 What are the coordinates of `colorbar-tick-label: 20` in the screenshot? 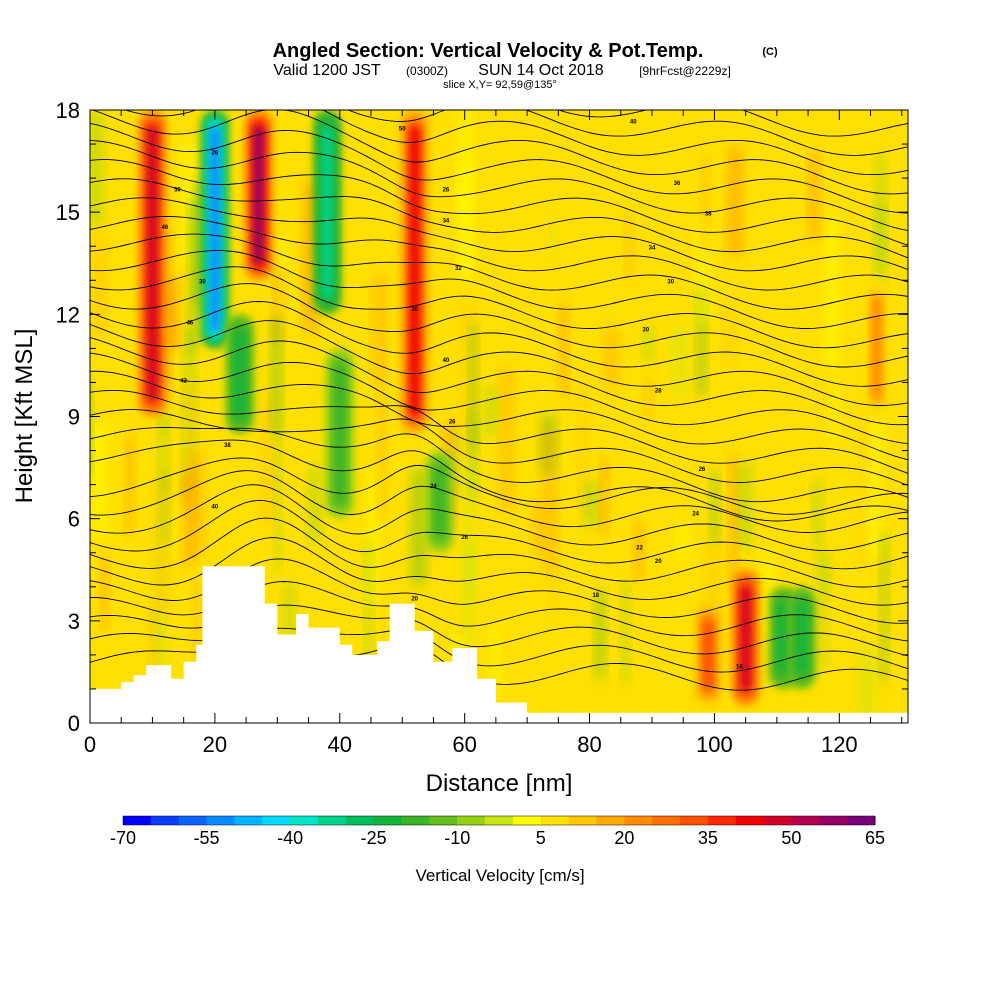 It's located at (624, 838).